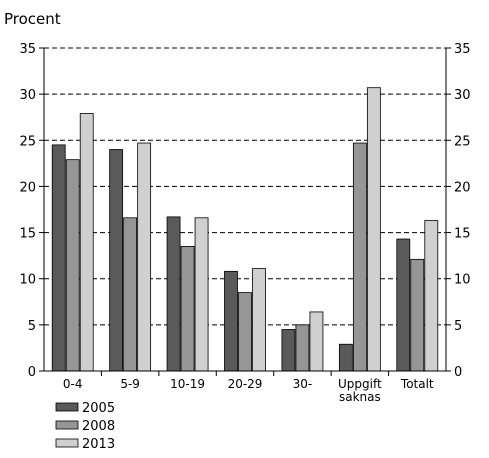 Image resolution: width=489 pixels, height=458 pixels. I want to click on y-tick-label-left: 35, so click(27, 49).